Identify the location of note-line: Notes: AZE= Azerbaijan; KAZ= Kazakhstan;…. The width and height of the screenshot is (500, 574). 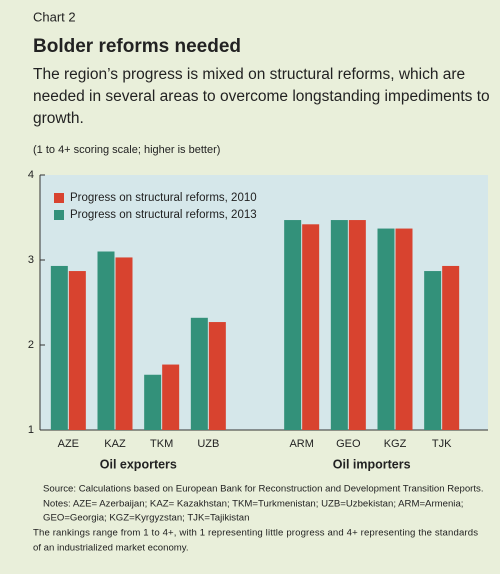
(253, 504).